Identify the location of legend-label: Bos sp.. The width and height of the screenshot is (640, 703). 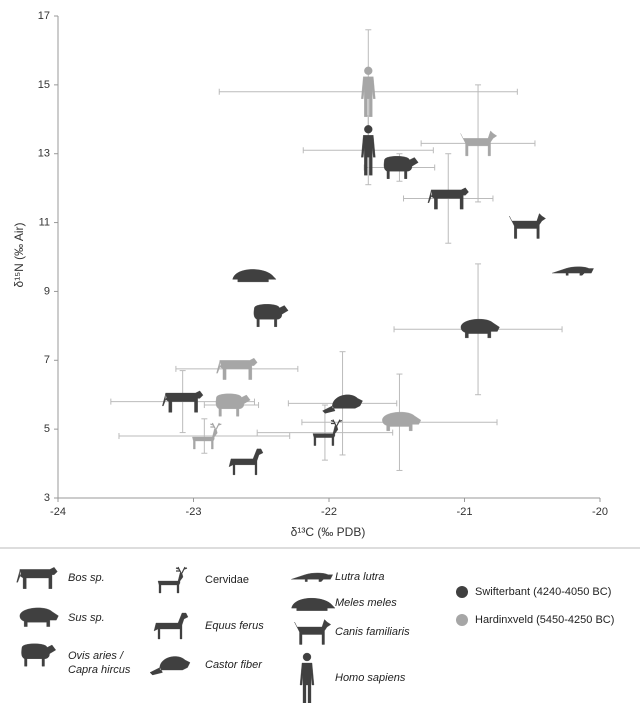
(86, 578).